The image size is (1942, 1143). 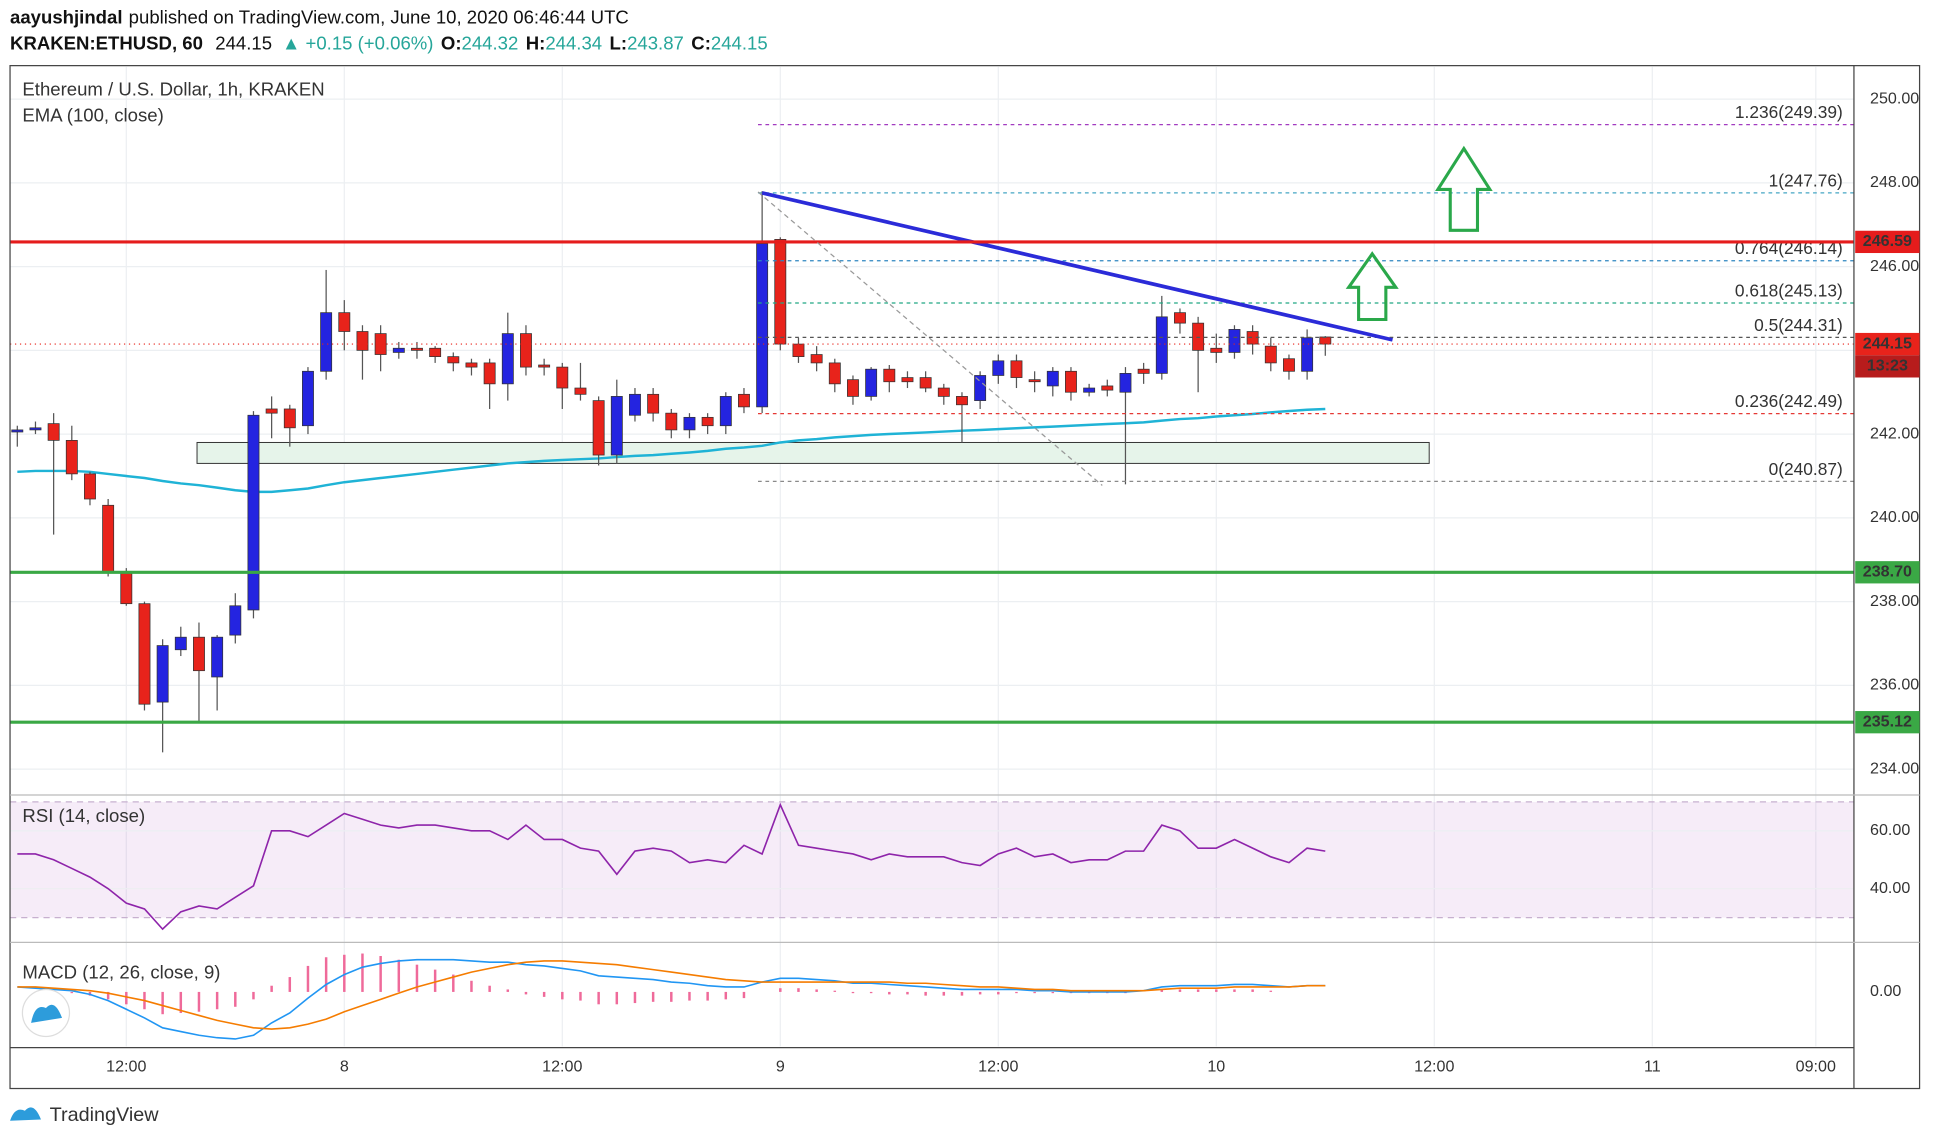 What do you see at coordinates (1890, 888) in the screenshot?
I see `rsi-tick-label: 40.00` at bounding box center [1890, 888].